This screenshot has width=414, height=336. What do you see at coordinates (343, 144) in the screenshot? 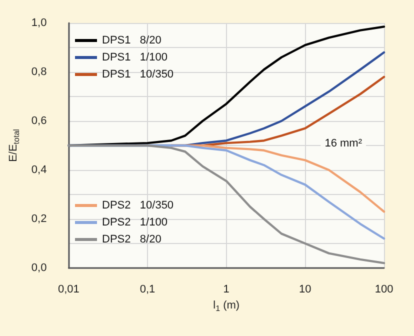
I see `annotation: 16 mm²` at bounding box center [343, 144].